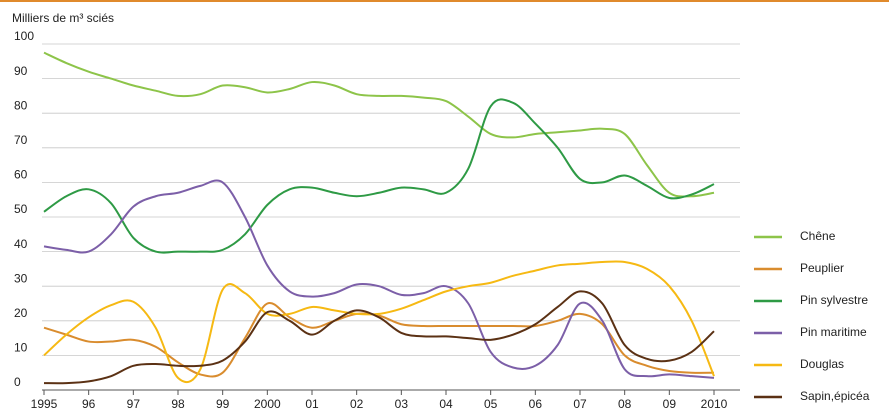 This screenshot has width=889, height=413. I want to click on legend-label: Chêne, so click(818, 236).